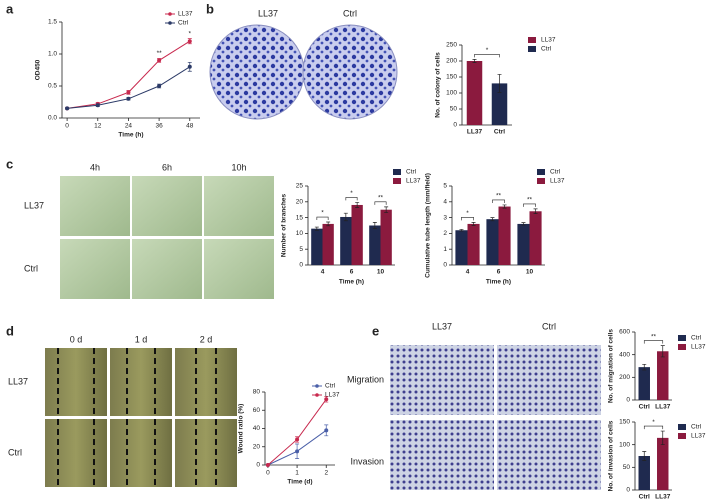 This screenshot has width=708, height=501. What do you see at coordinates (210, 8) in the screenshot?
I see `panel-letter: b` at bounding box center [210, 8].